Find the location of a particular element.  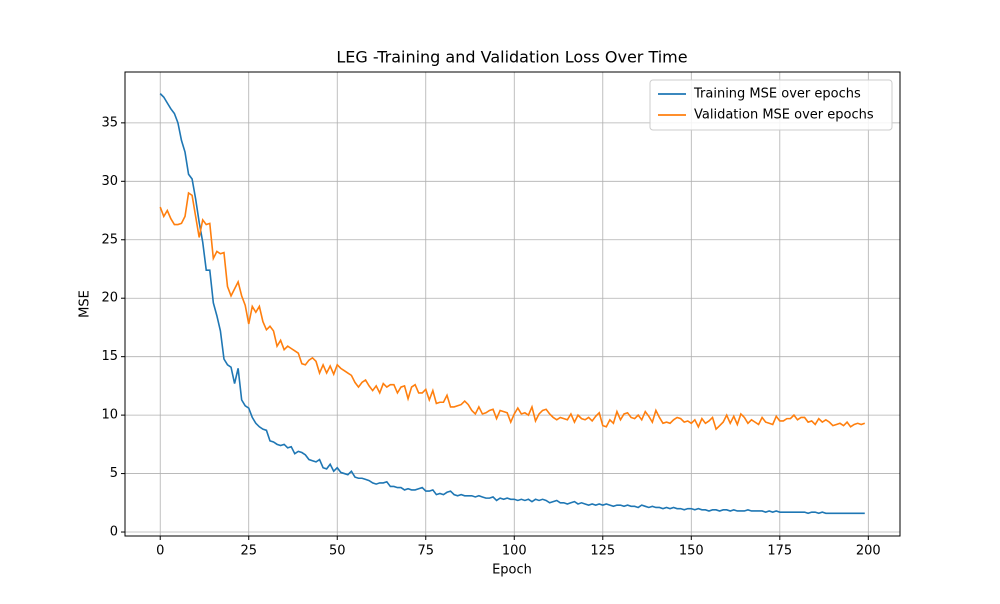

x-tick-label: 125 is located at coordinates (602, 551).